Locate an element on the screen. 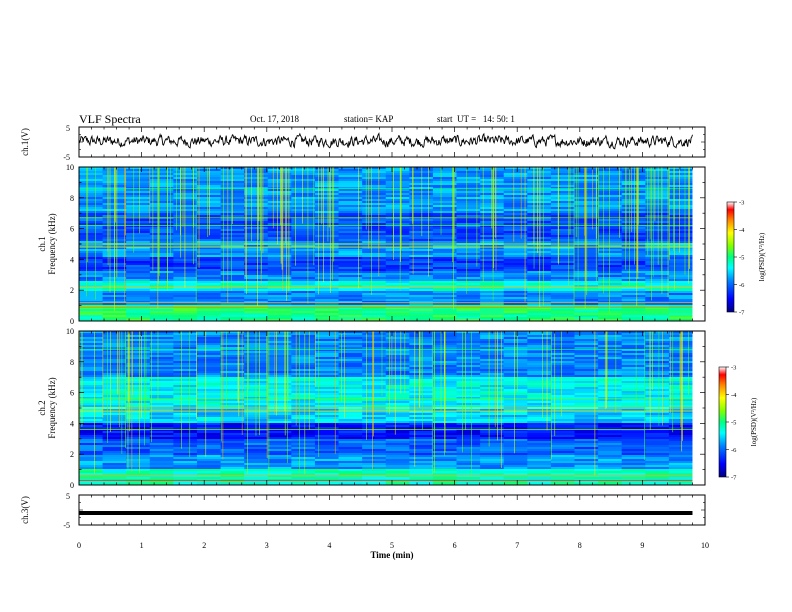 This screenshot has height=612, width=792. time-tick-label: 10 is located at coordinates (705, 545).